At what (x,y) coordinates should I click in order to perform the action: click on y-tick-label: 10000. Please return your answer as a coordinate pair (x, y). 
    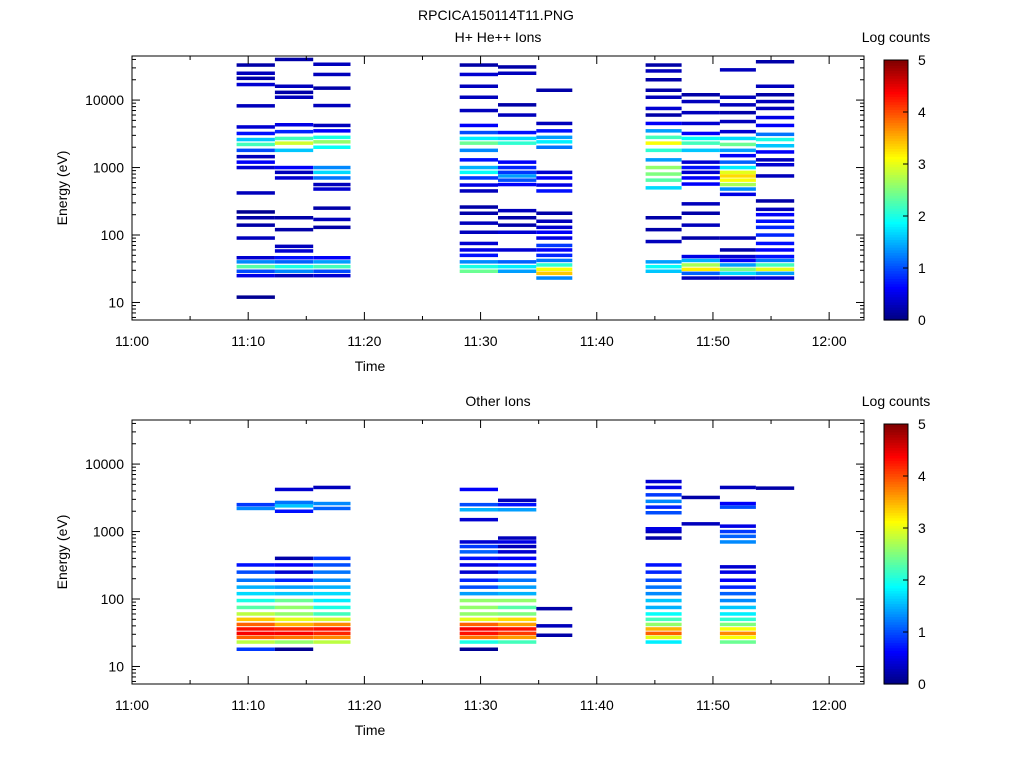
    Looking at the image, I should click on (104, 100).